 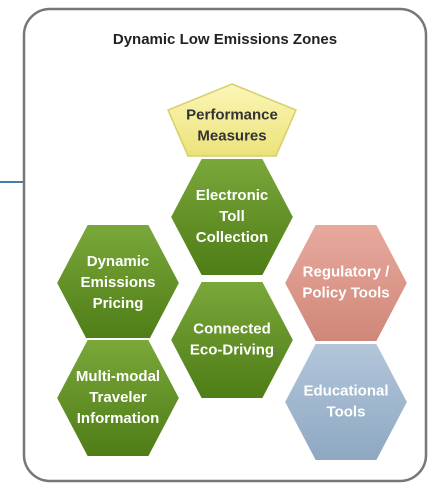 I want to click on node-label: Collection, so click(x=232, y=237).